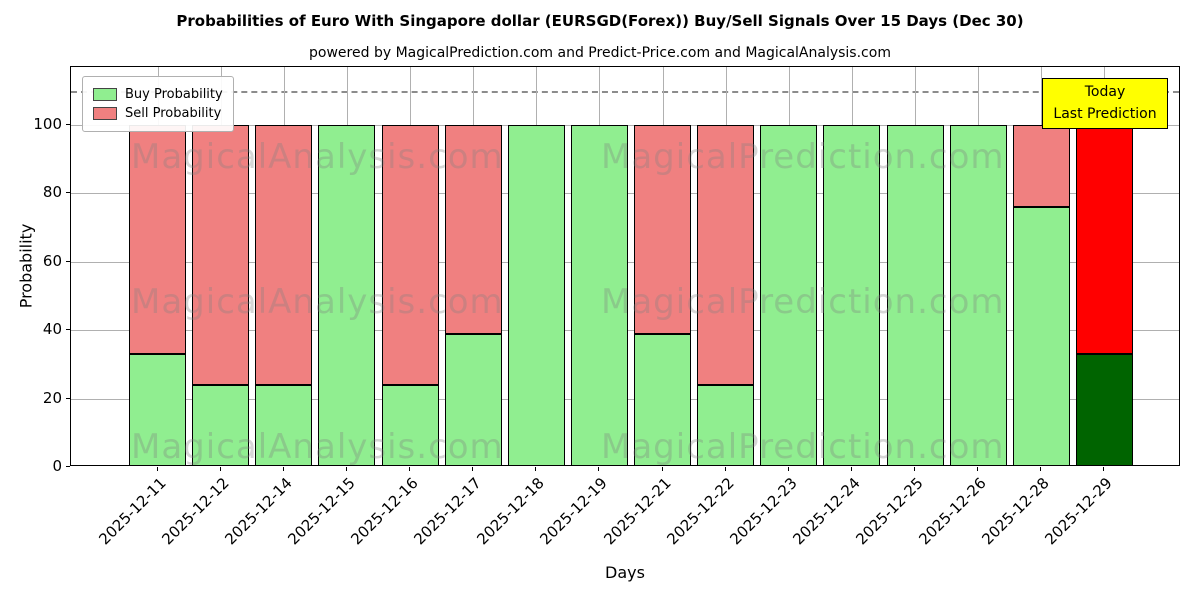  What do you see at coordinates (52, 192) in the screenshot?
I see `y-tick-label: 80` at bounding box center [52, 192].